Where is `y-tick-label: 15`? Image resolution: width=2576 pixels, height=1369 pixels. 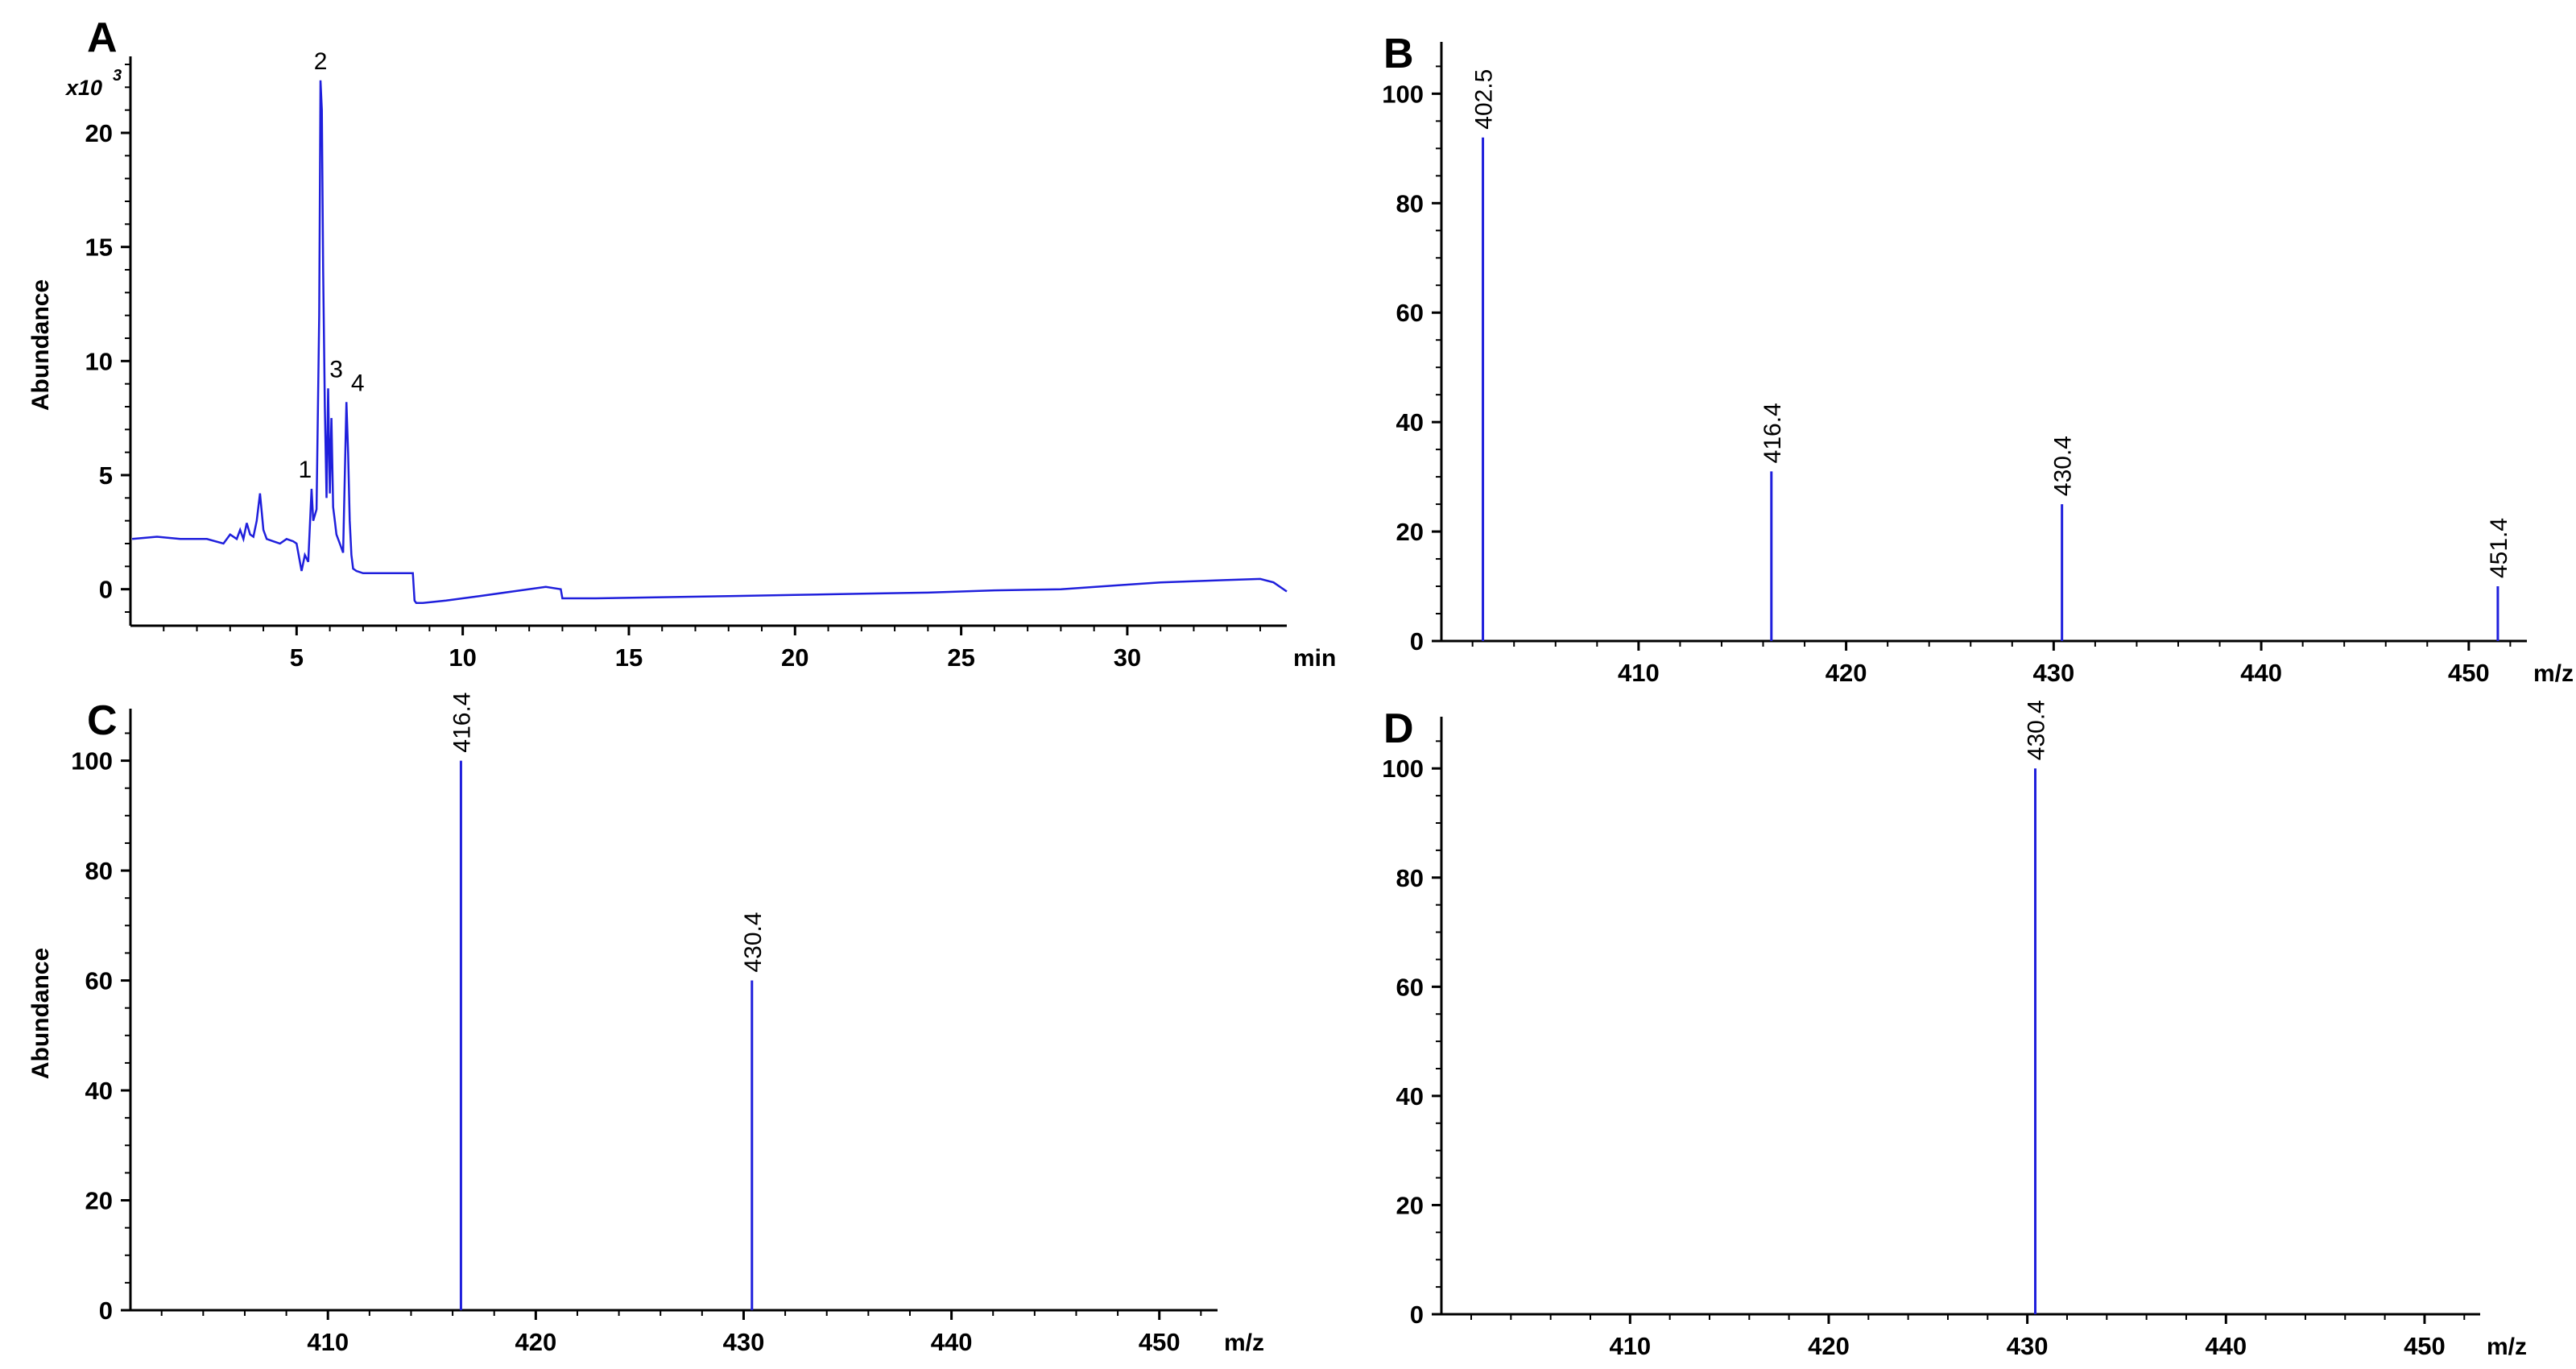
y-tick-label: 15 is located at coordinates (99, 248).